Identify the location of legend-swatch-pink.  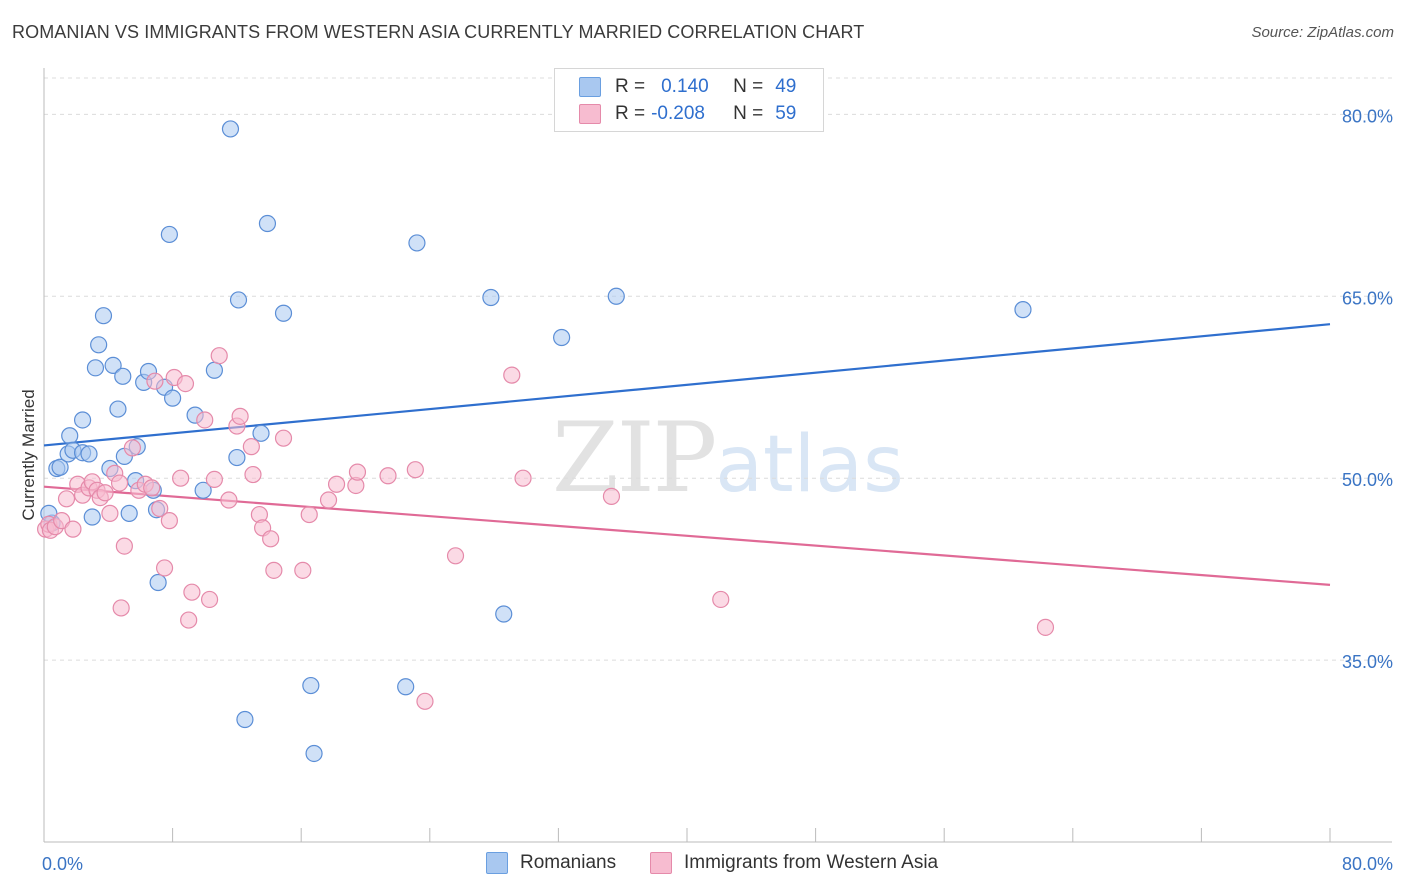
(590, 114).